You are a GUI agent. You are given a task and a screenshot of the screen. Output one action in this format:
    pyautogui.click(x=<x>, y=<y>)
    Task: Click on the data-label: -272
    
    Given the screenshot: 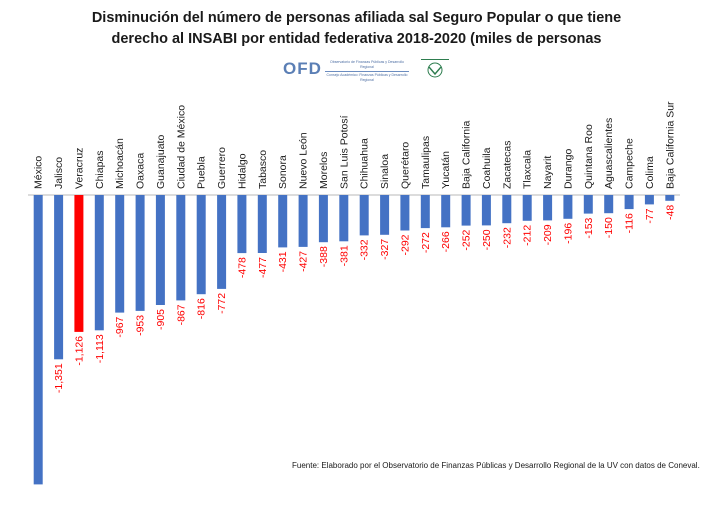 What is the action you would take?
    pyautogui.click(x=426, y=242)
    